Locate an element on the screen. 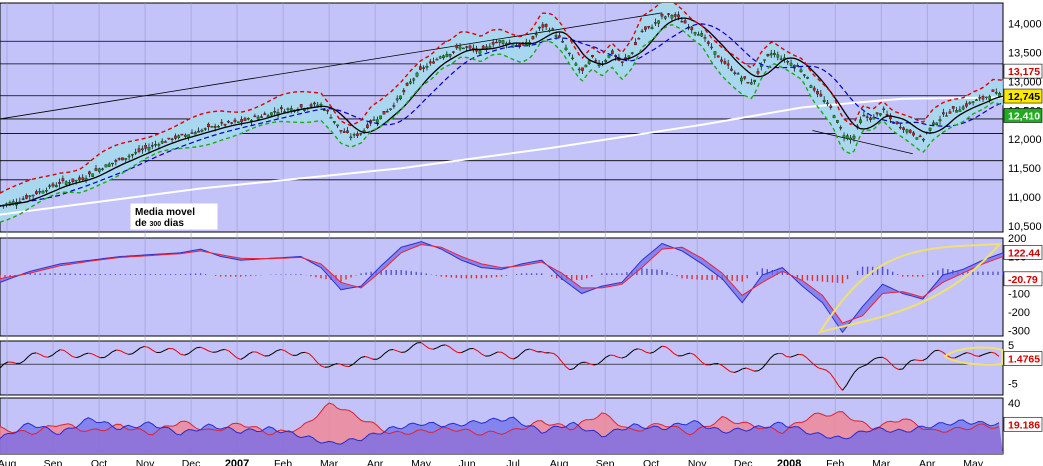 This screenshot has width=1043, height=466. volume-red-line is located at coordinates (500, 419).